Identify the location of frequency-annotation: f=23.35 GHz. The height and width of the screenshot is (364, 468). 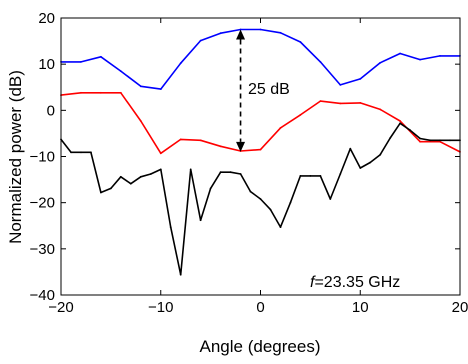
(355, 282).